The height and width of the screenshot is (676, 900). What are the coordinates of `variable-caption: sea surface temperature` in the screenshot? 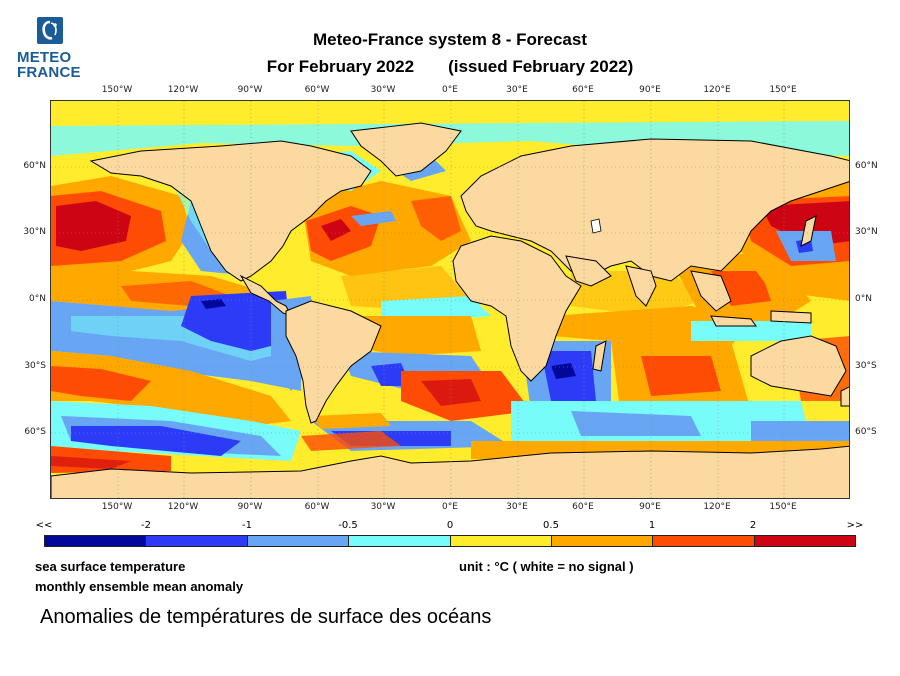 It's located at (110, 566).